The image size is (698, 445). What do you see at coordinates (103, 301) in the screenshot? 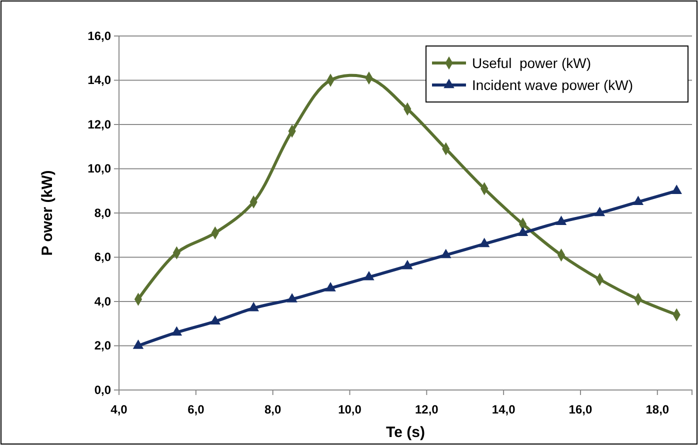
I see `y-tick-label: 4,0` at bounding box center [103, 301].